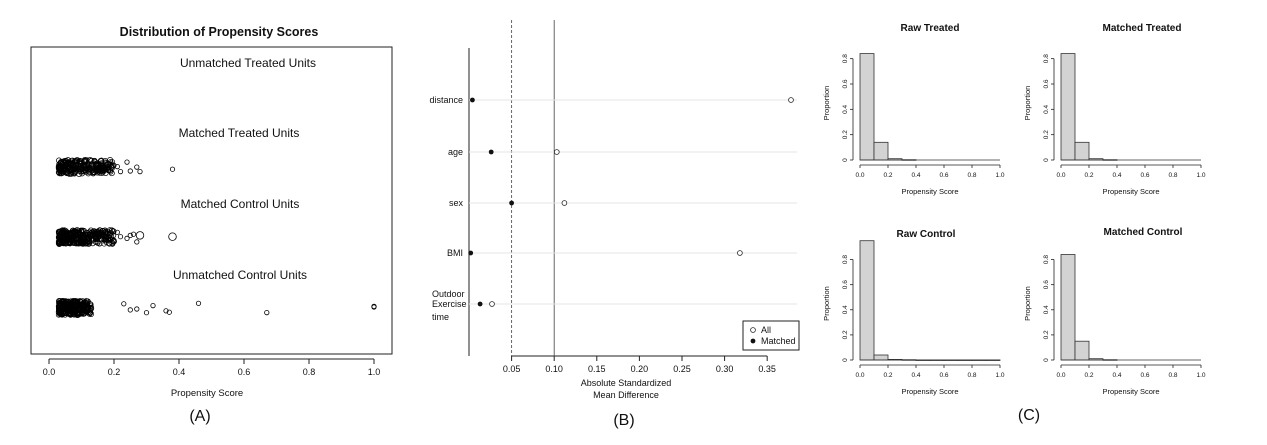 The image size is (1267, 445). What do you see at coordinates (1200, 375) in the screenshot?
I see `panel-c-x-tick-label: 1.0` at bounding box center [1200, 375].